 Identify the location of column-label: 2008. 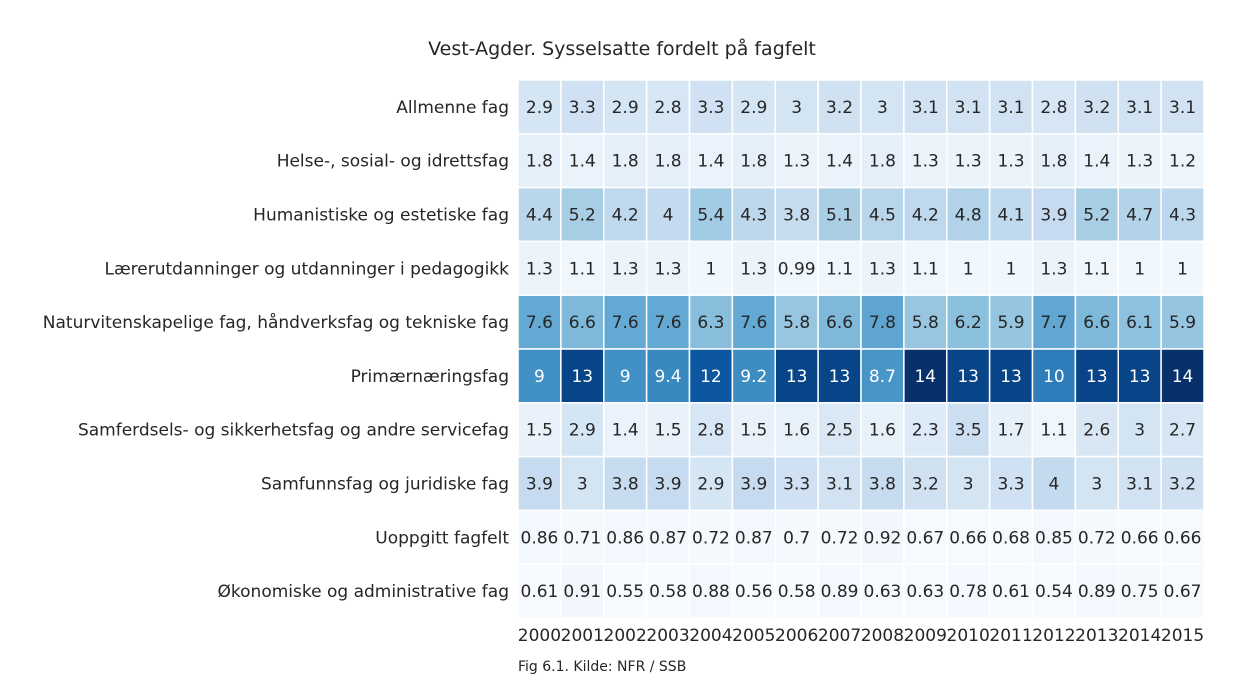
(882, 636).